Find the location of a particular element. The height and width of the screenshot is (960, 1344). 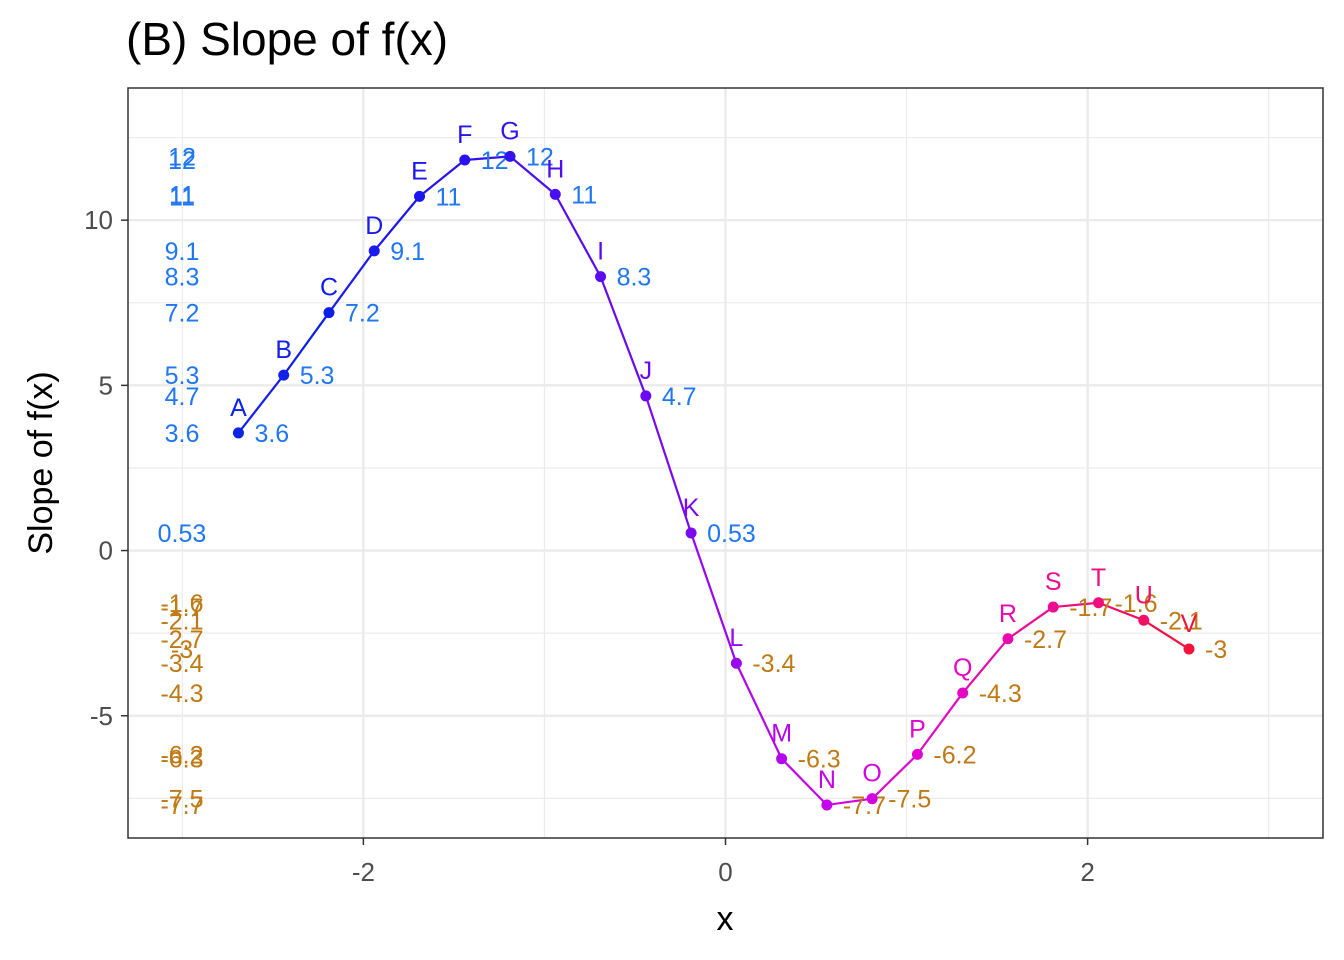

margin-value-label: 8.3 is located at coordinates (182, 278).